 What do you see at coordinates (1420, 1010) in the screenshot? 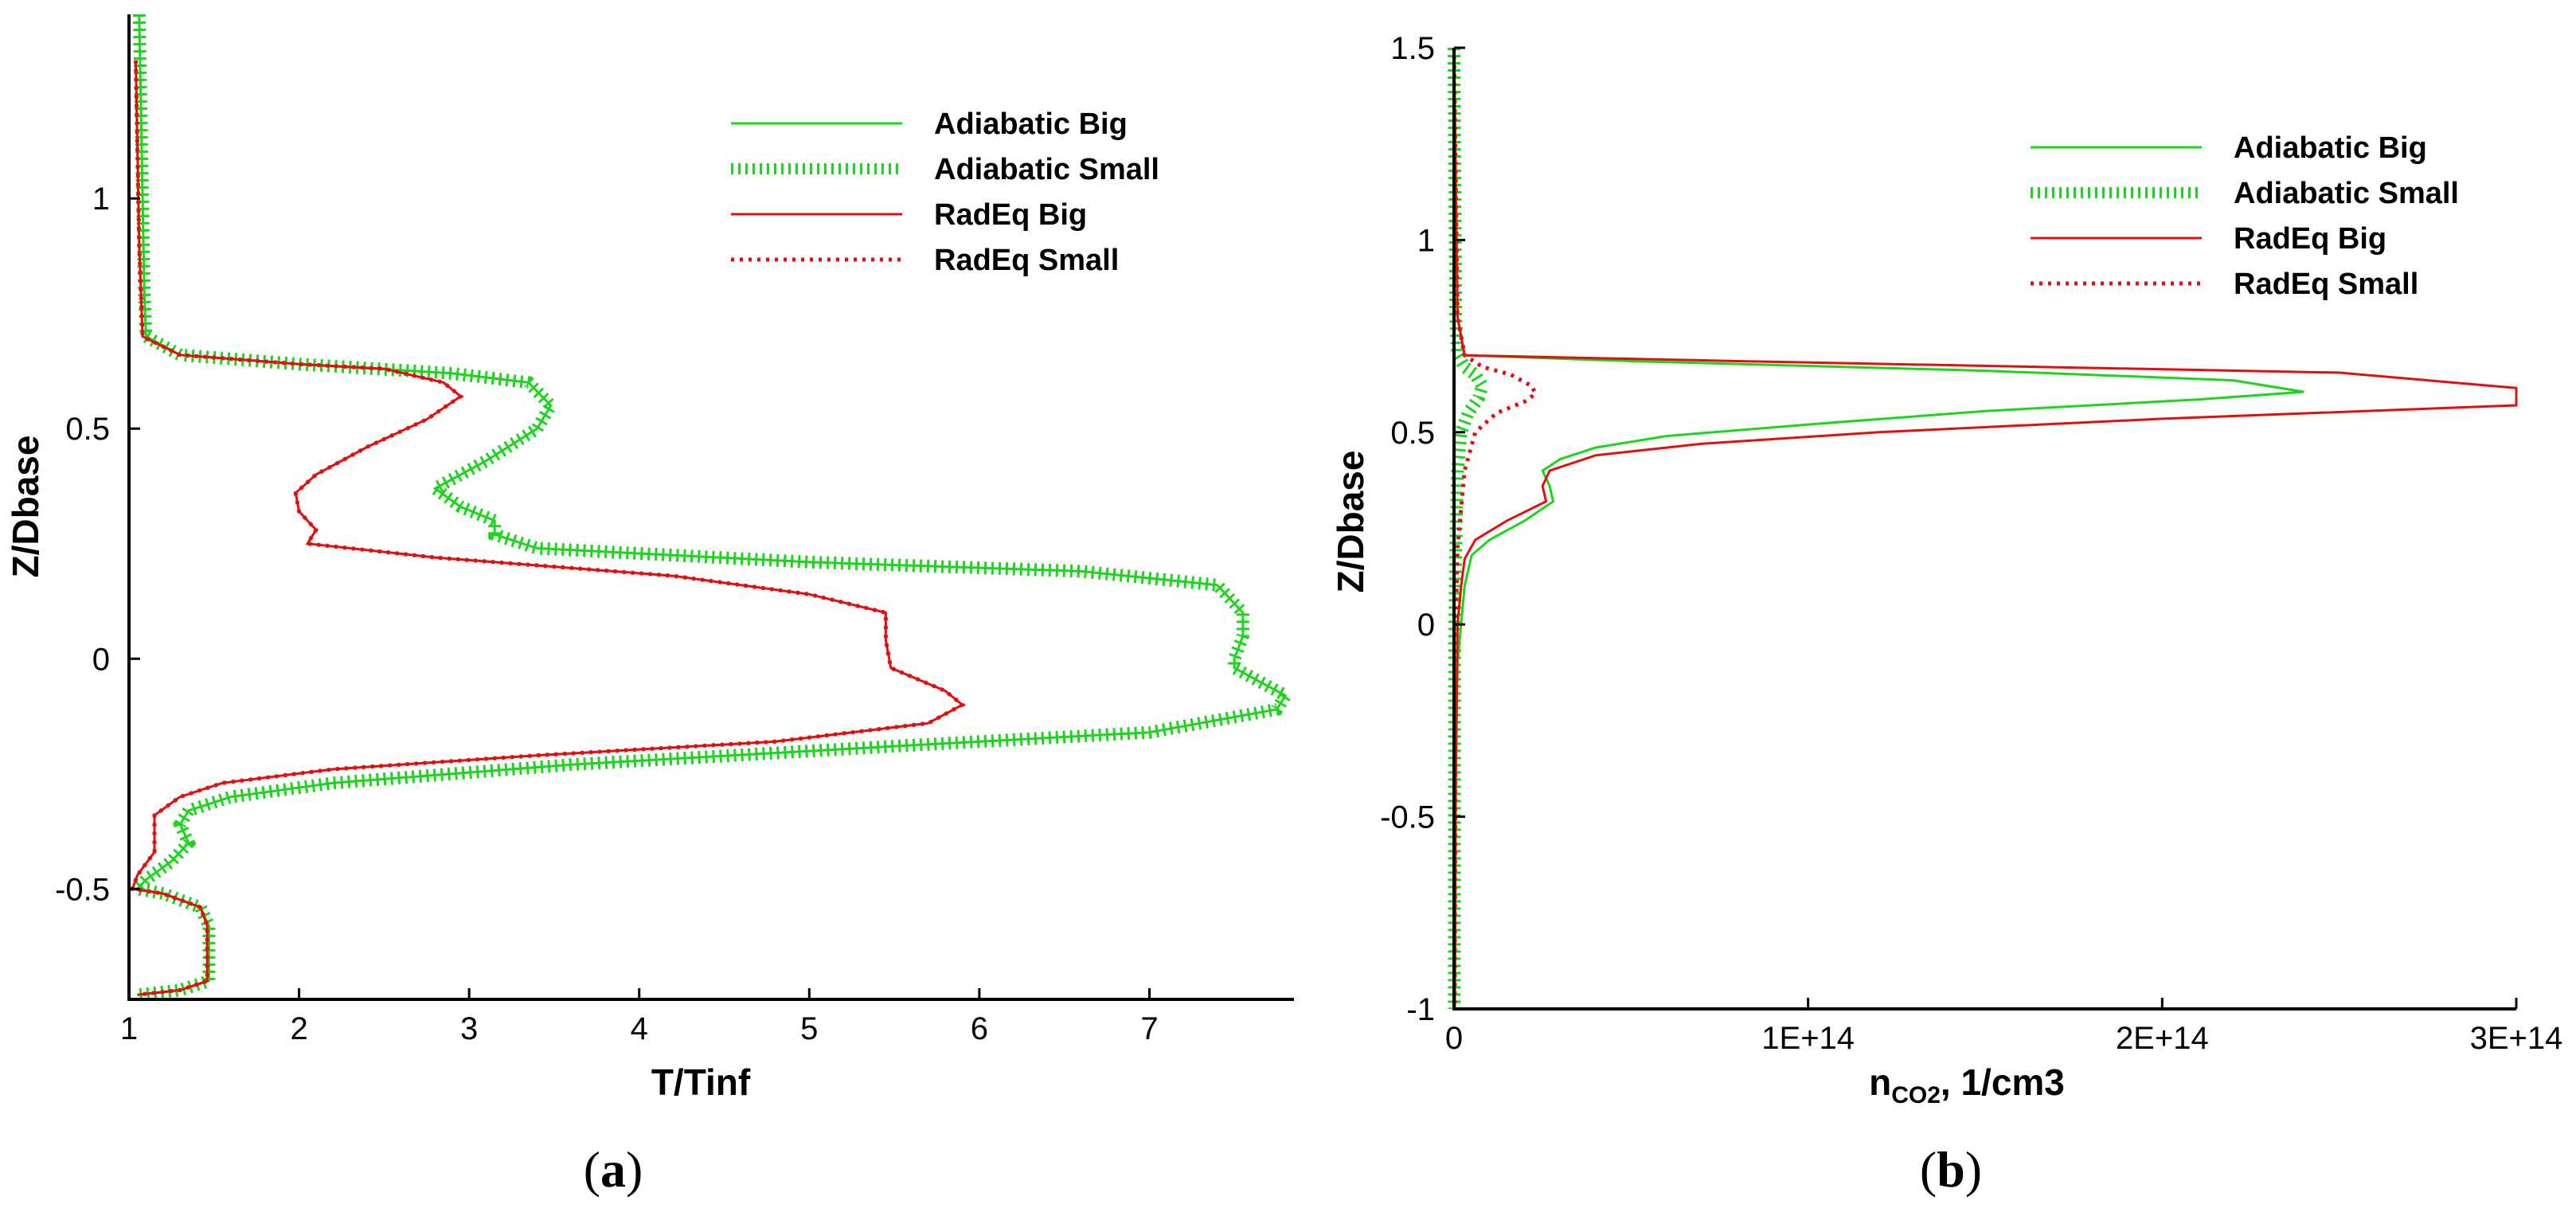
I see `panel-b-y-tick-label: -1` at bounding box center [1420, 1010].